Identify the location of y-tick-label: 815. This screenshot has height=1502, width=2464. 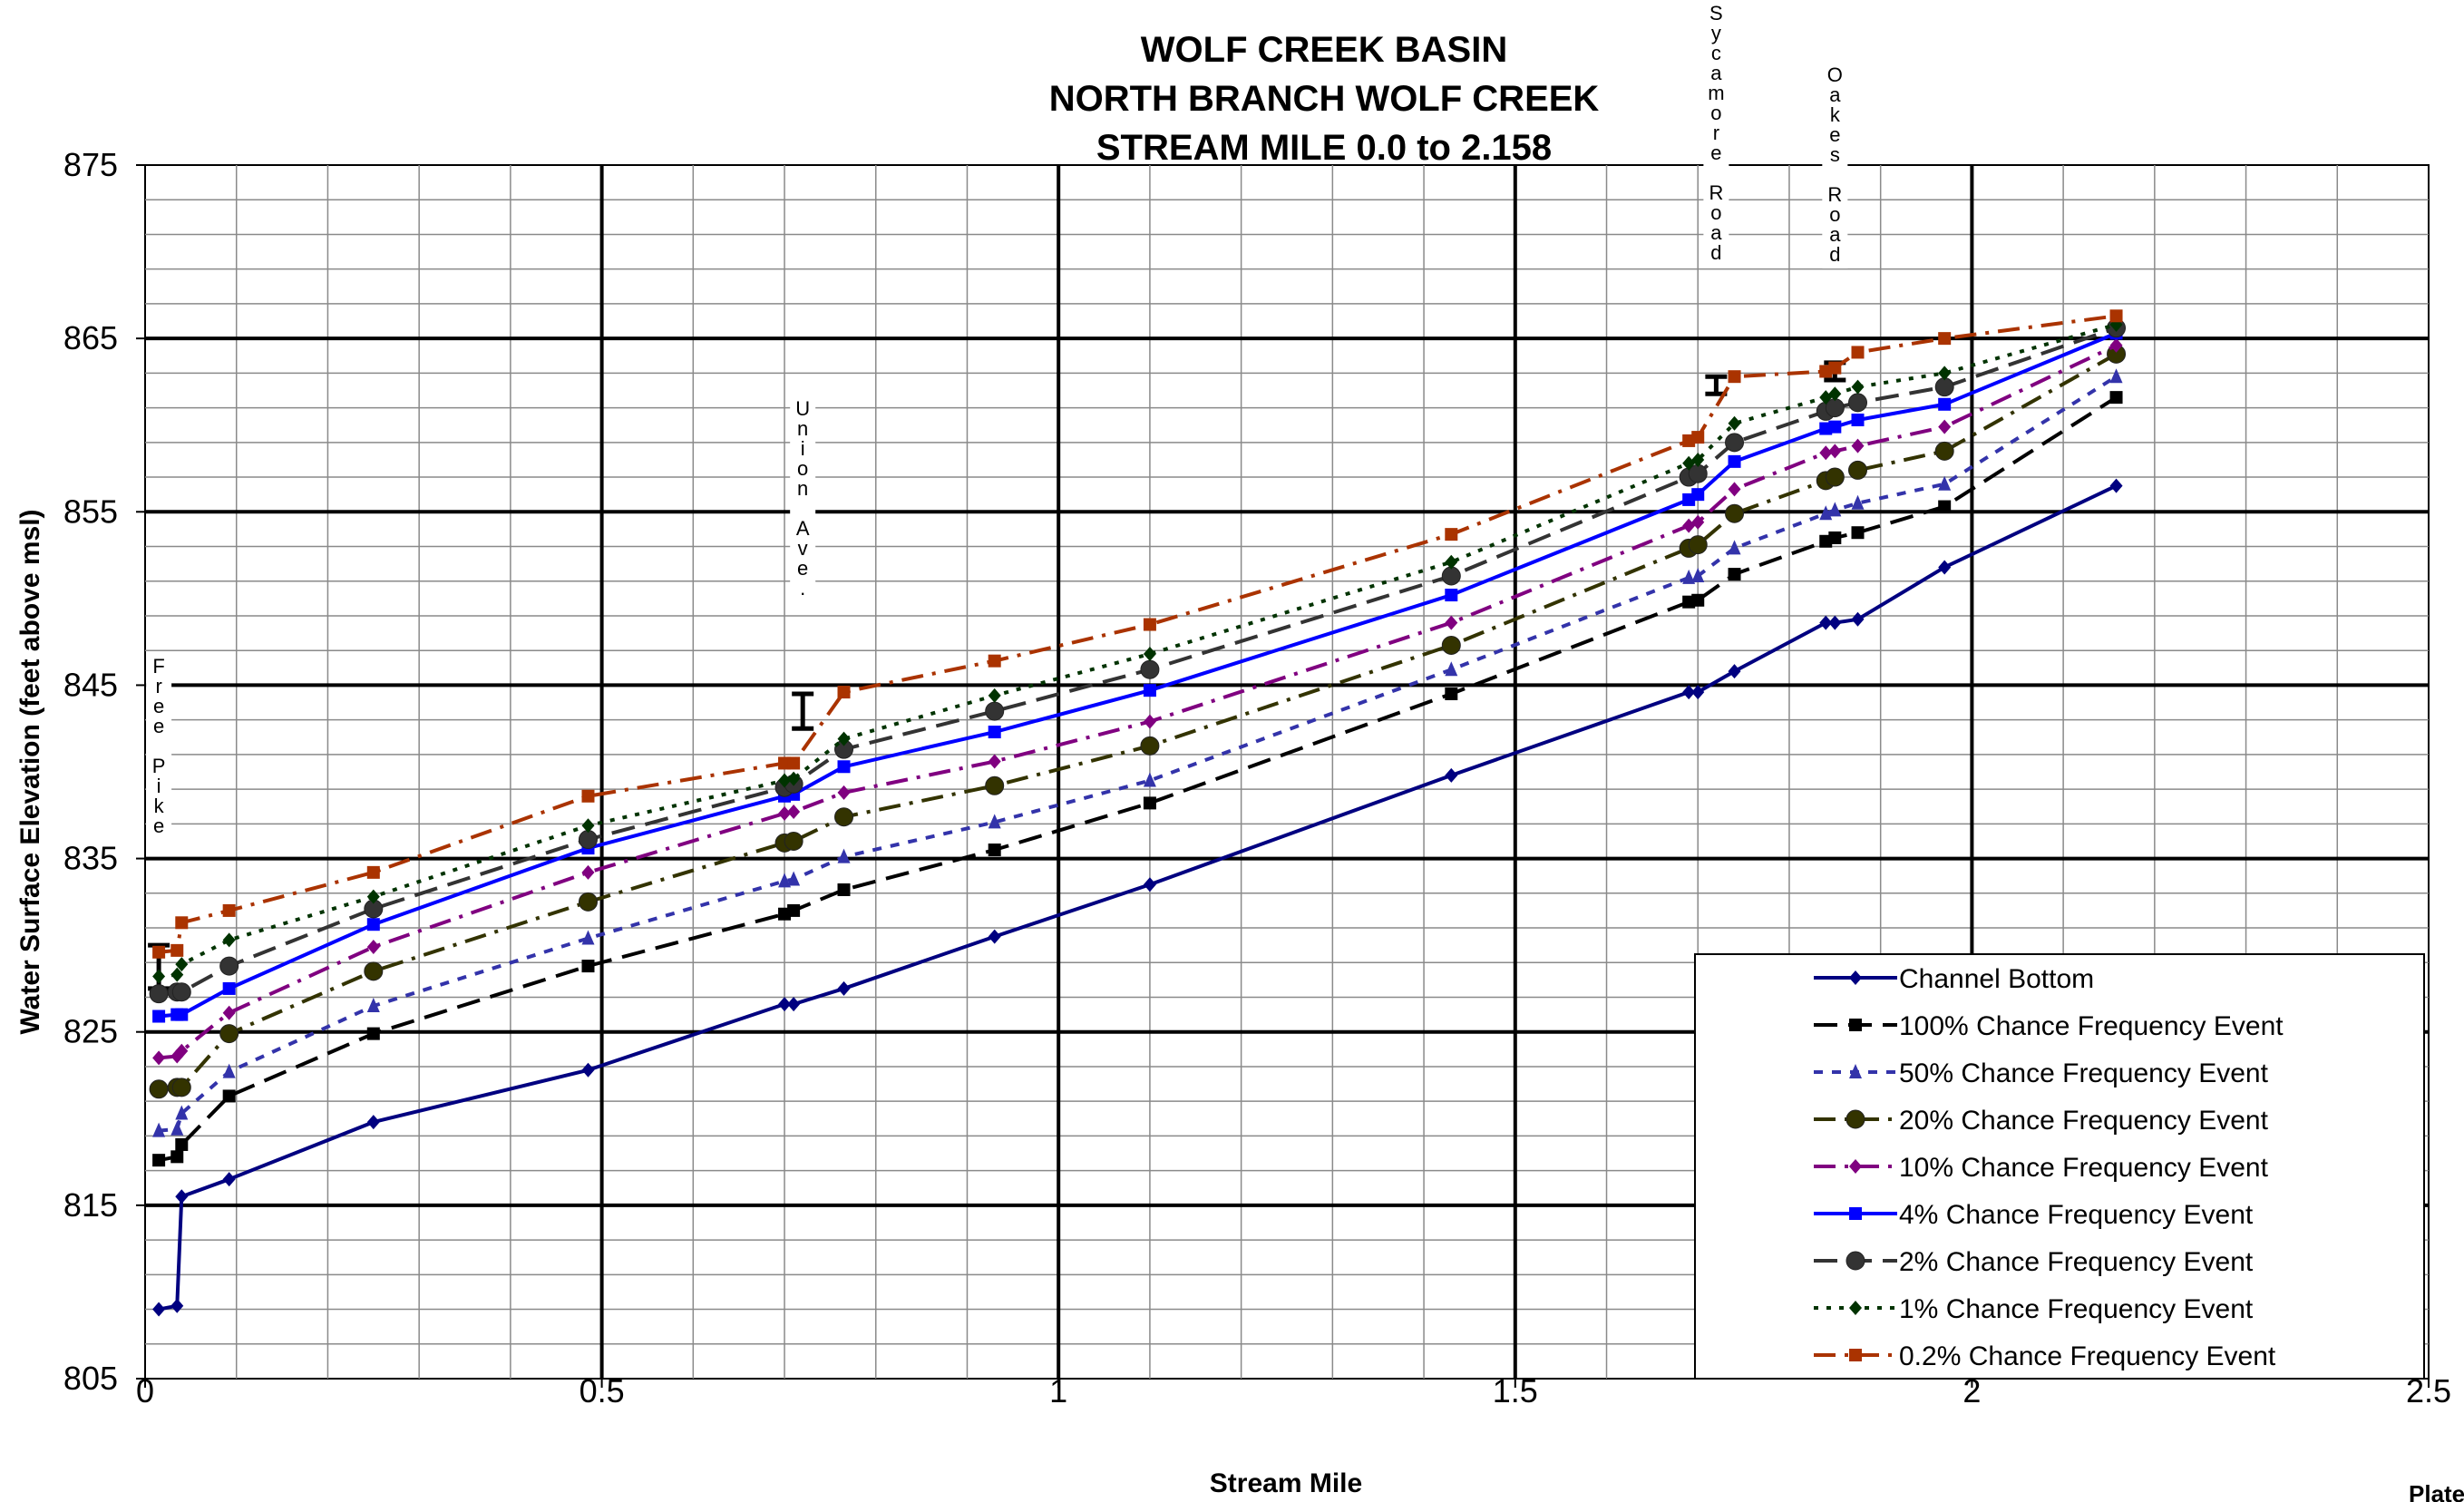
(90, 1205).